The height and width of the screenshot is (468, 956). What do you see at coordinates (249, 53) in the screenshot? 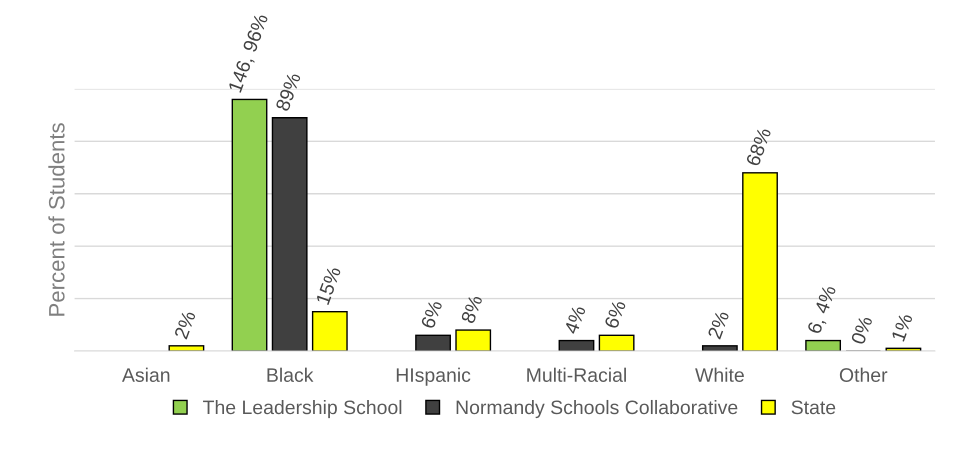
I see `data-label: 146, 96%` at bounding box center [249, 53].